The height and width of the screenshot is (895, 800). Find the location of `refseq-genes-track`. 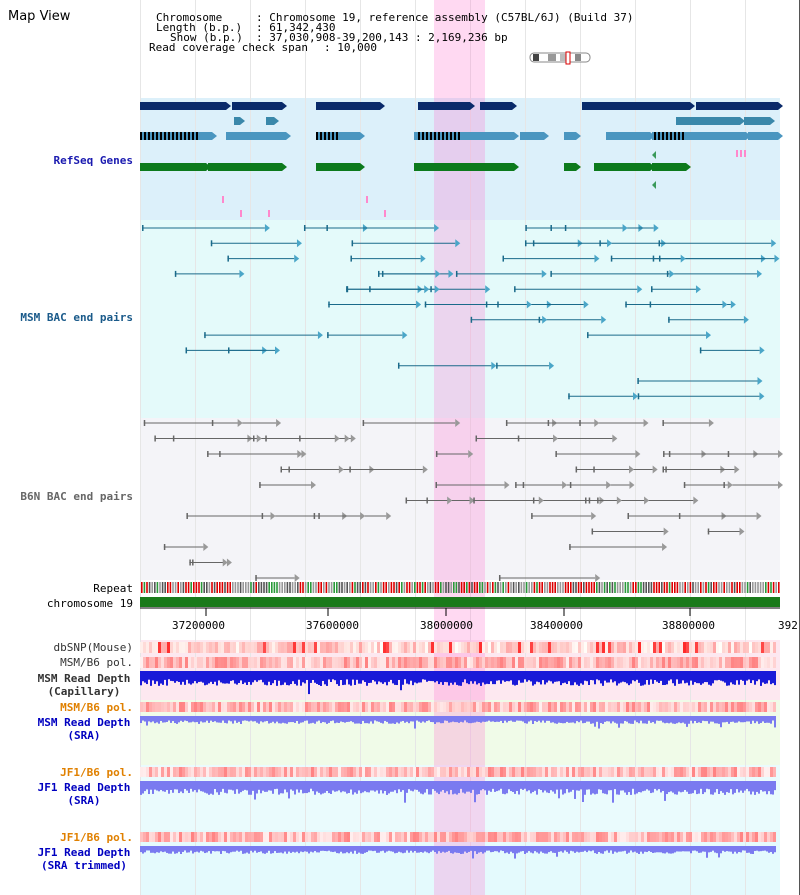

refseq-genes-track is located at coordinates (461, 159).